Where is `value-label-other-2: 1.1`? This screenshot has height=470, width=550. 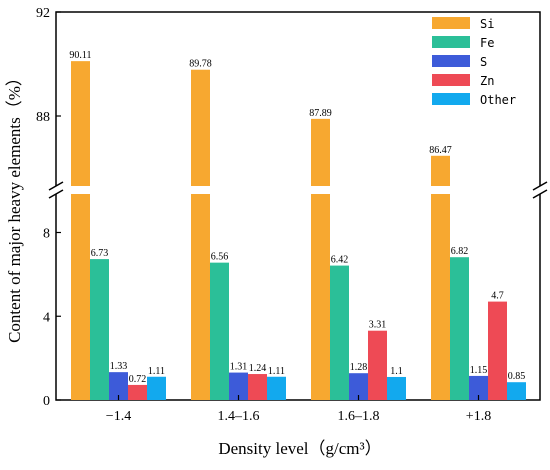 value-label-other-2: 1.1 is located at coordinates (396, 371).